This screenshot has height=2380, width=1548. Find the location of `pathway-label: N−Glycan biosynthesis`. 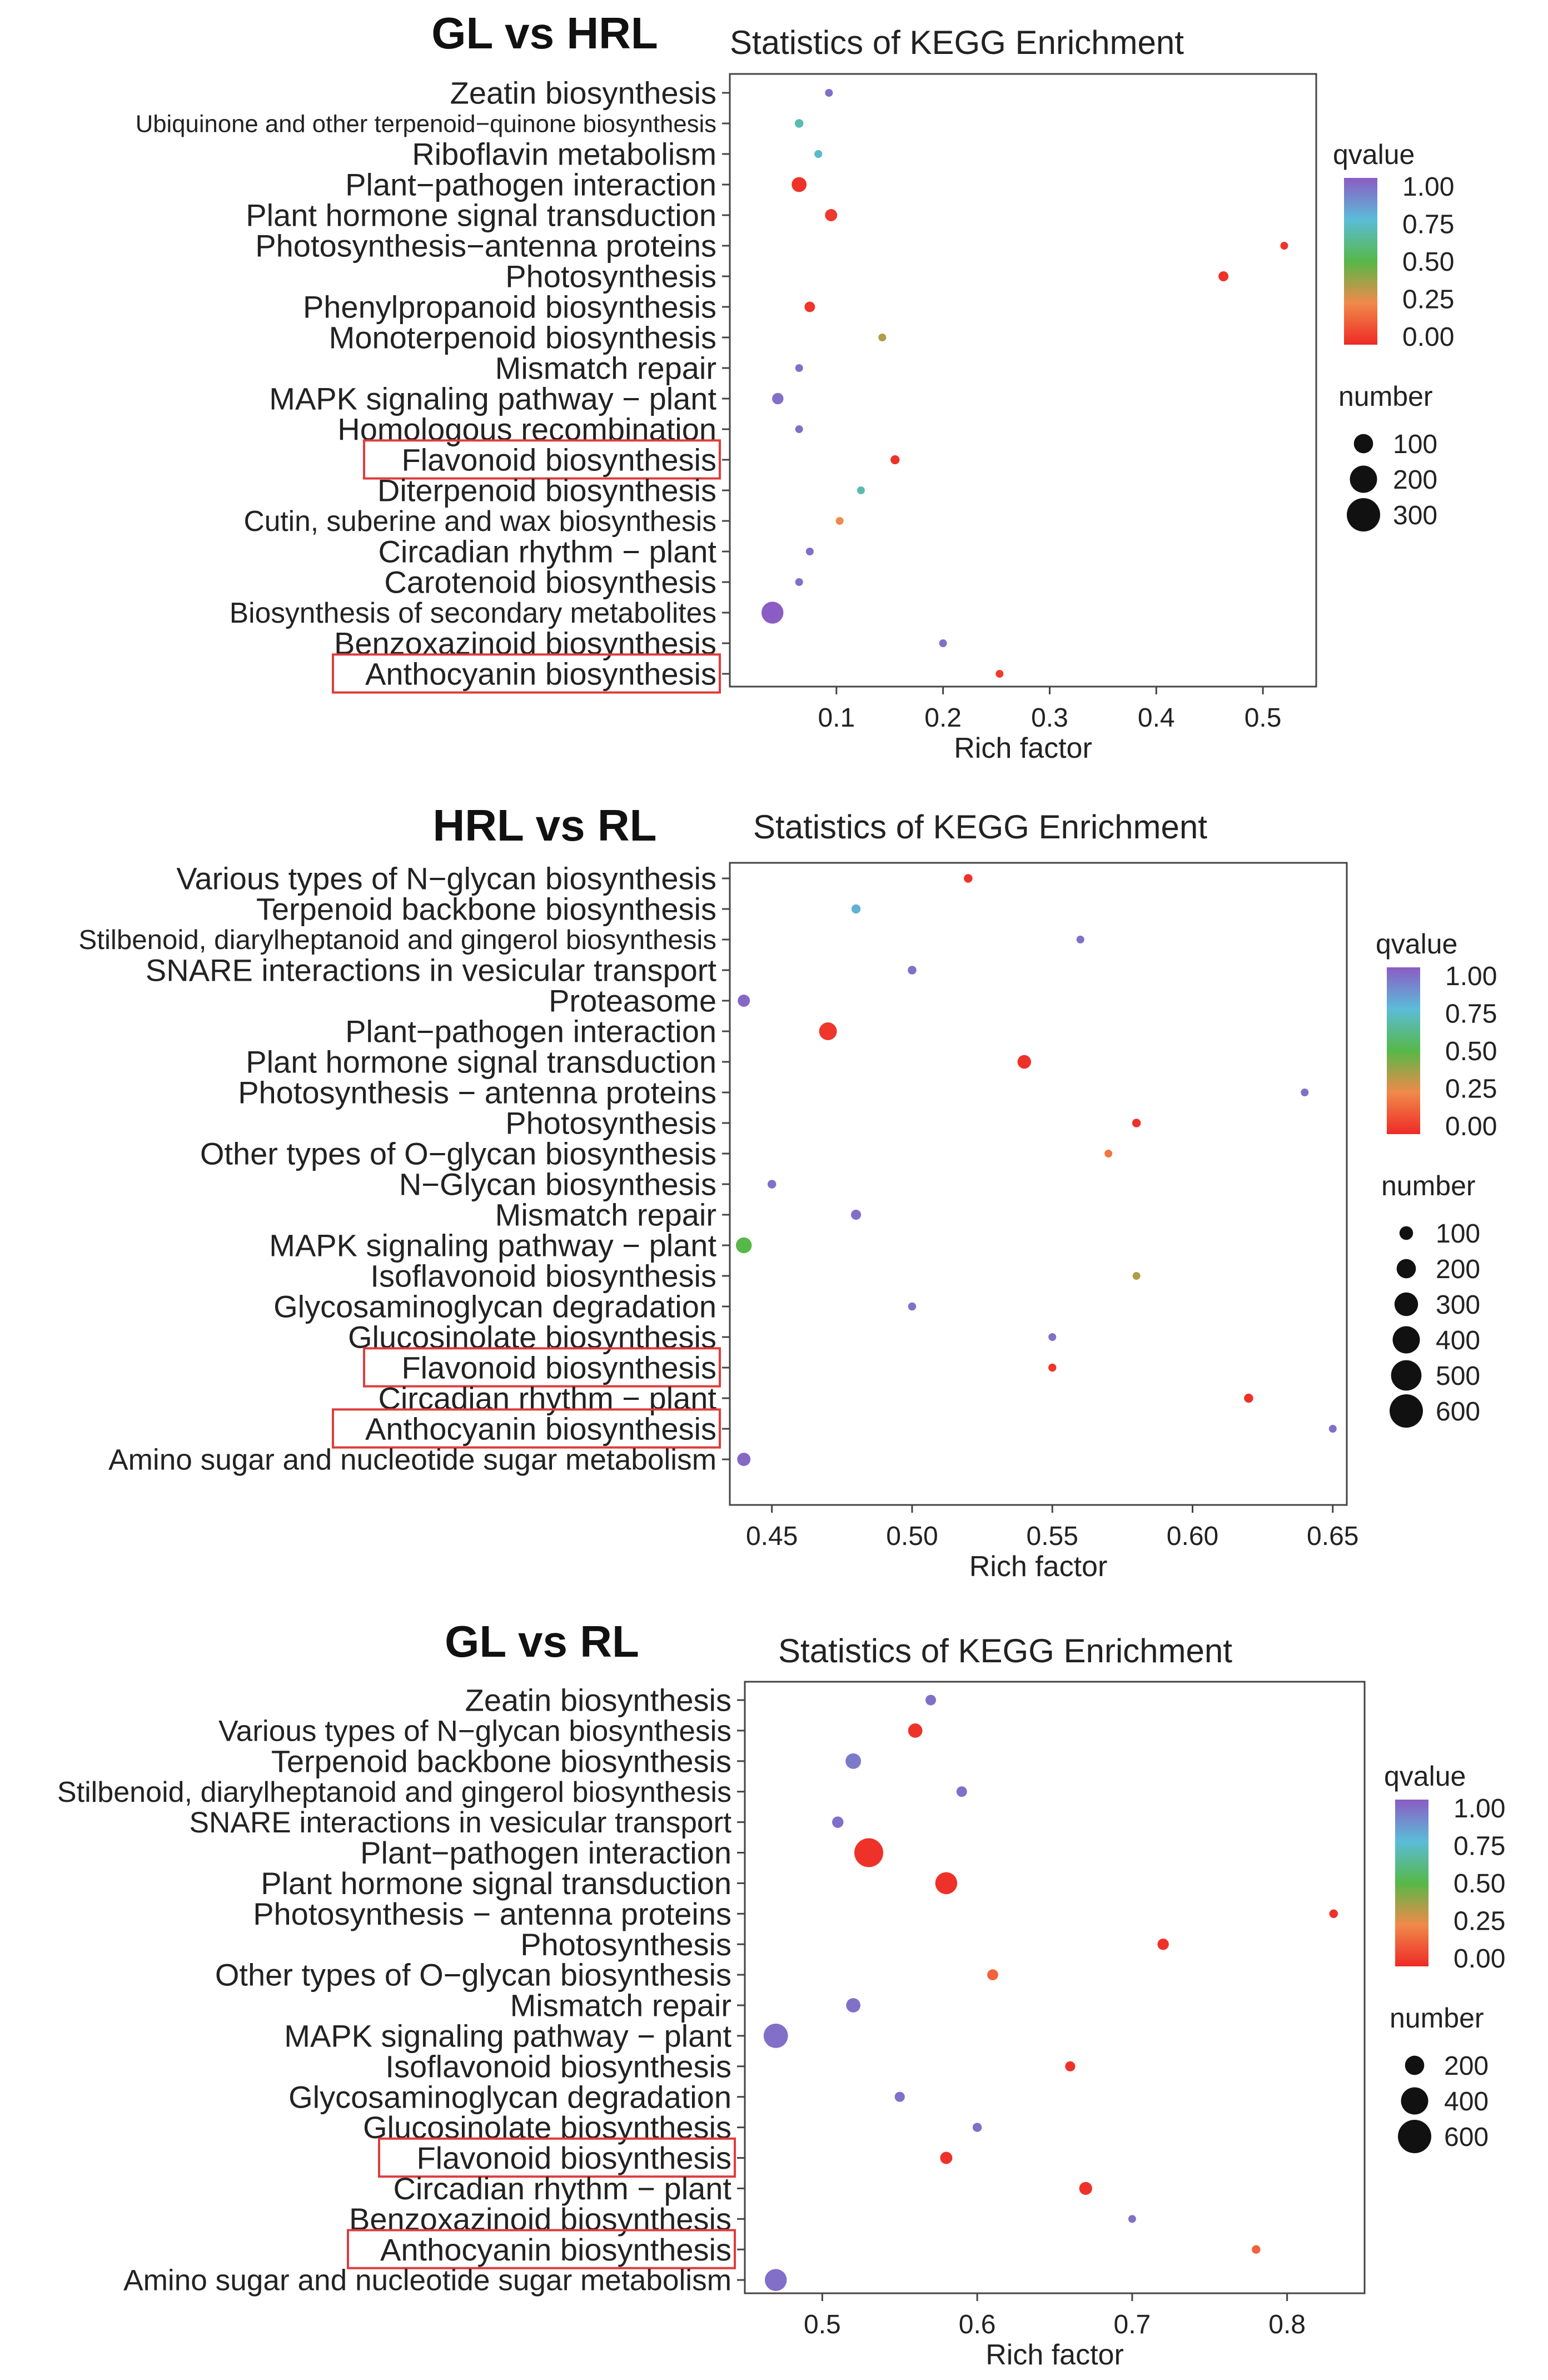

pathway-label: N−Glycan biosynthesis is located at coordinates (557, 1184).